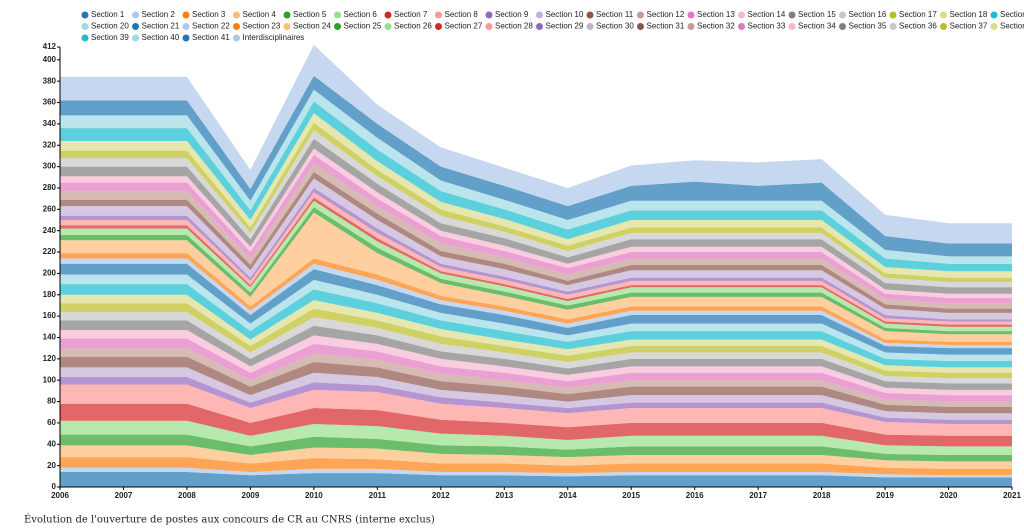  Describe the element at coordinates (568, 495) in the screenshot. I see `x-tick-label: 2014` at that location.